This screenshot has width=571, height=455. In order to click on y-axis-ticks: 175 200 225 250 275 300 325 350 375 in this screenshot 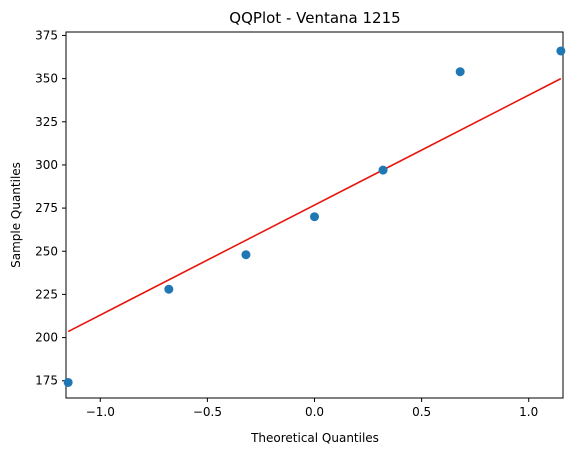, I will do `click(50, 208)`.